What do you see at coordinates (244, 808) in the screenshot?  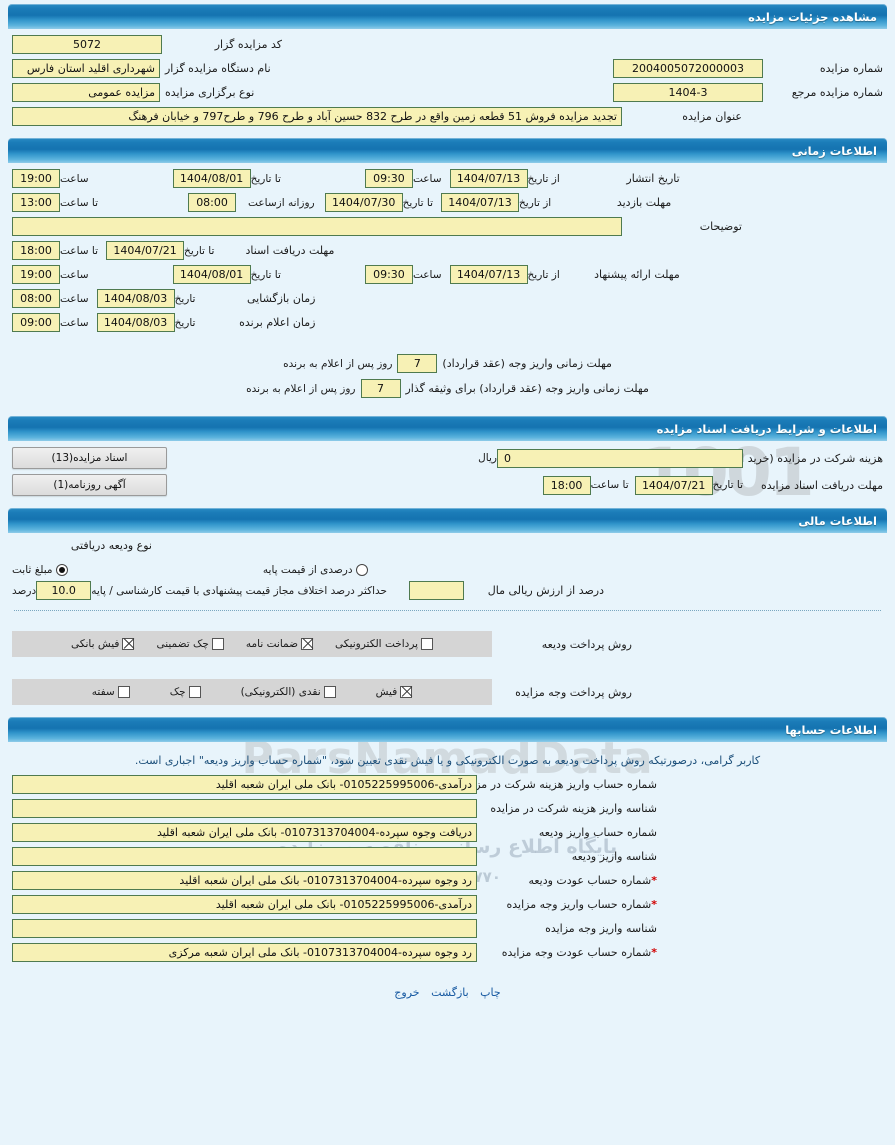 I see `account-row-1-value` at bounding box center [244, 808].